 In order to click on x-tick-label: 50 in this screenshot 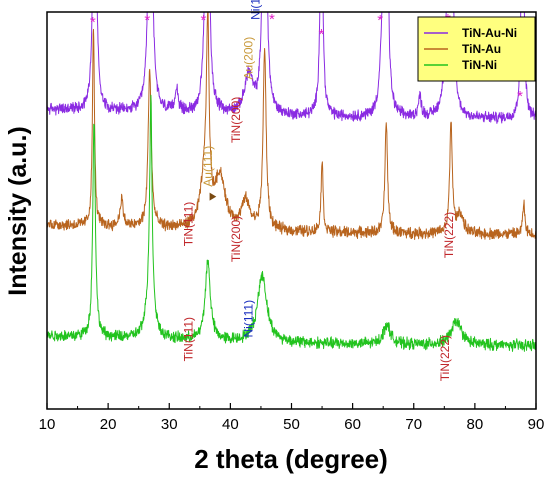, I will do `click(291, 424)`.